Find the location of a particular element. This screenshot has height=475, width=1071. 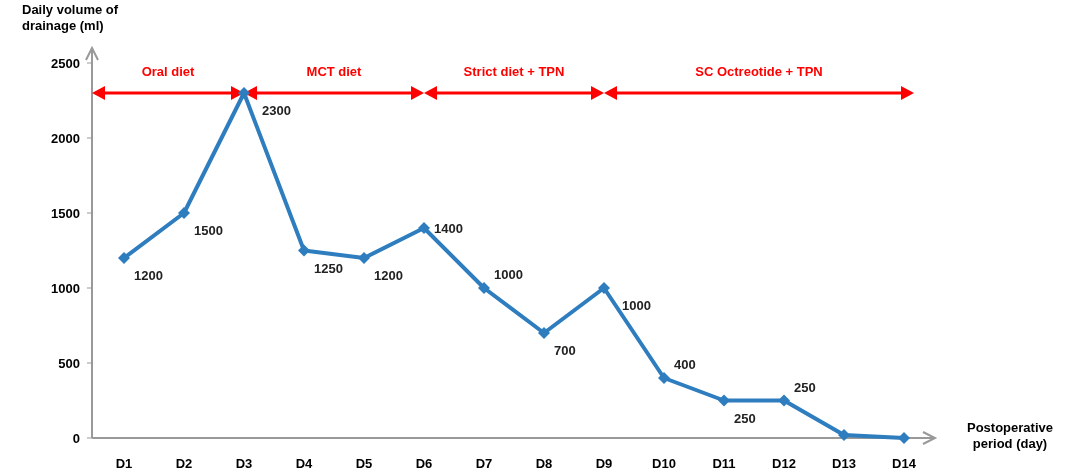

x-tick-label: D3 is located at coordinates (244, 463).